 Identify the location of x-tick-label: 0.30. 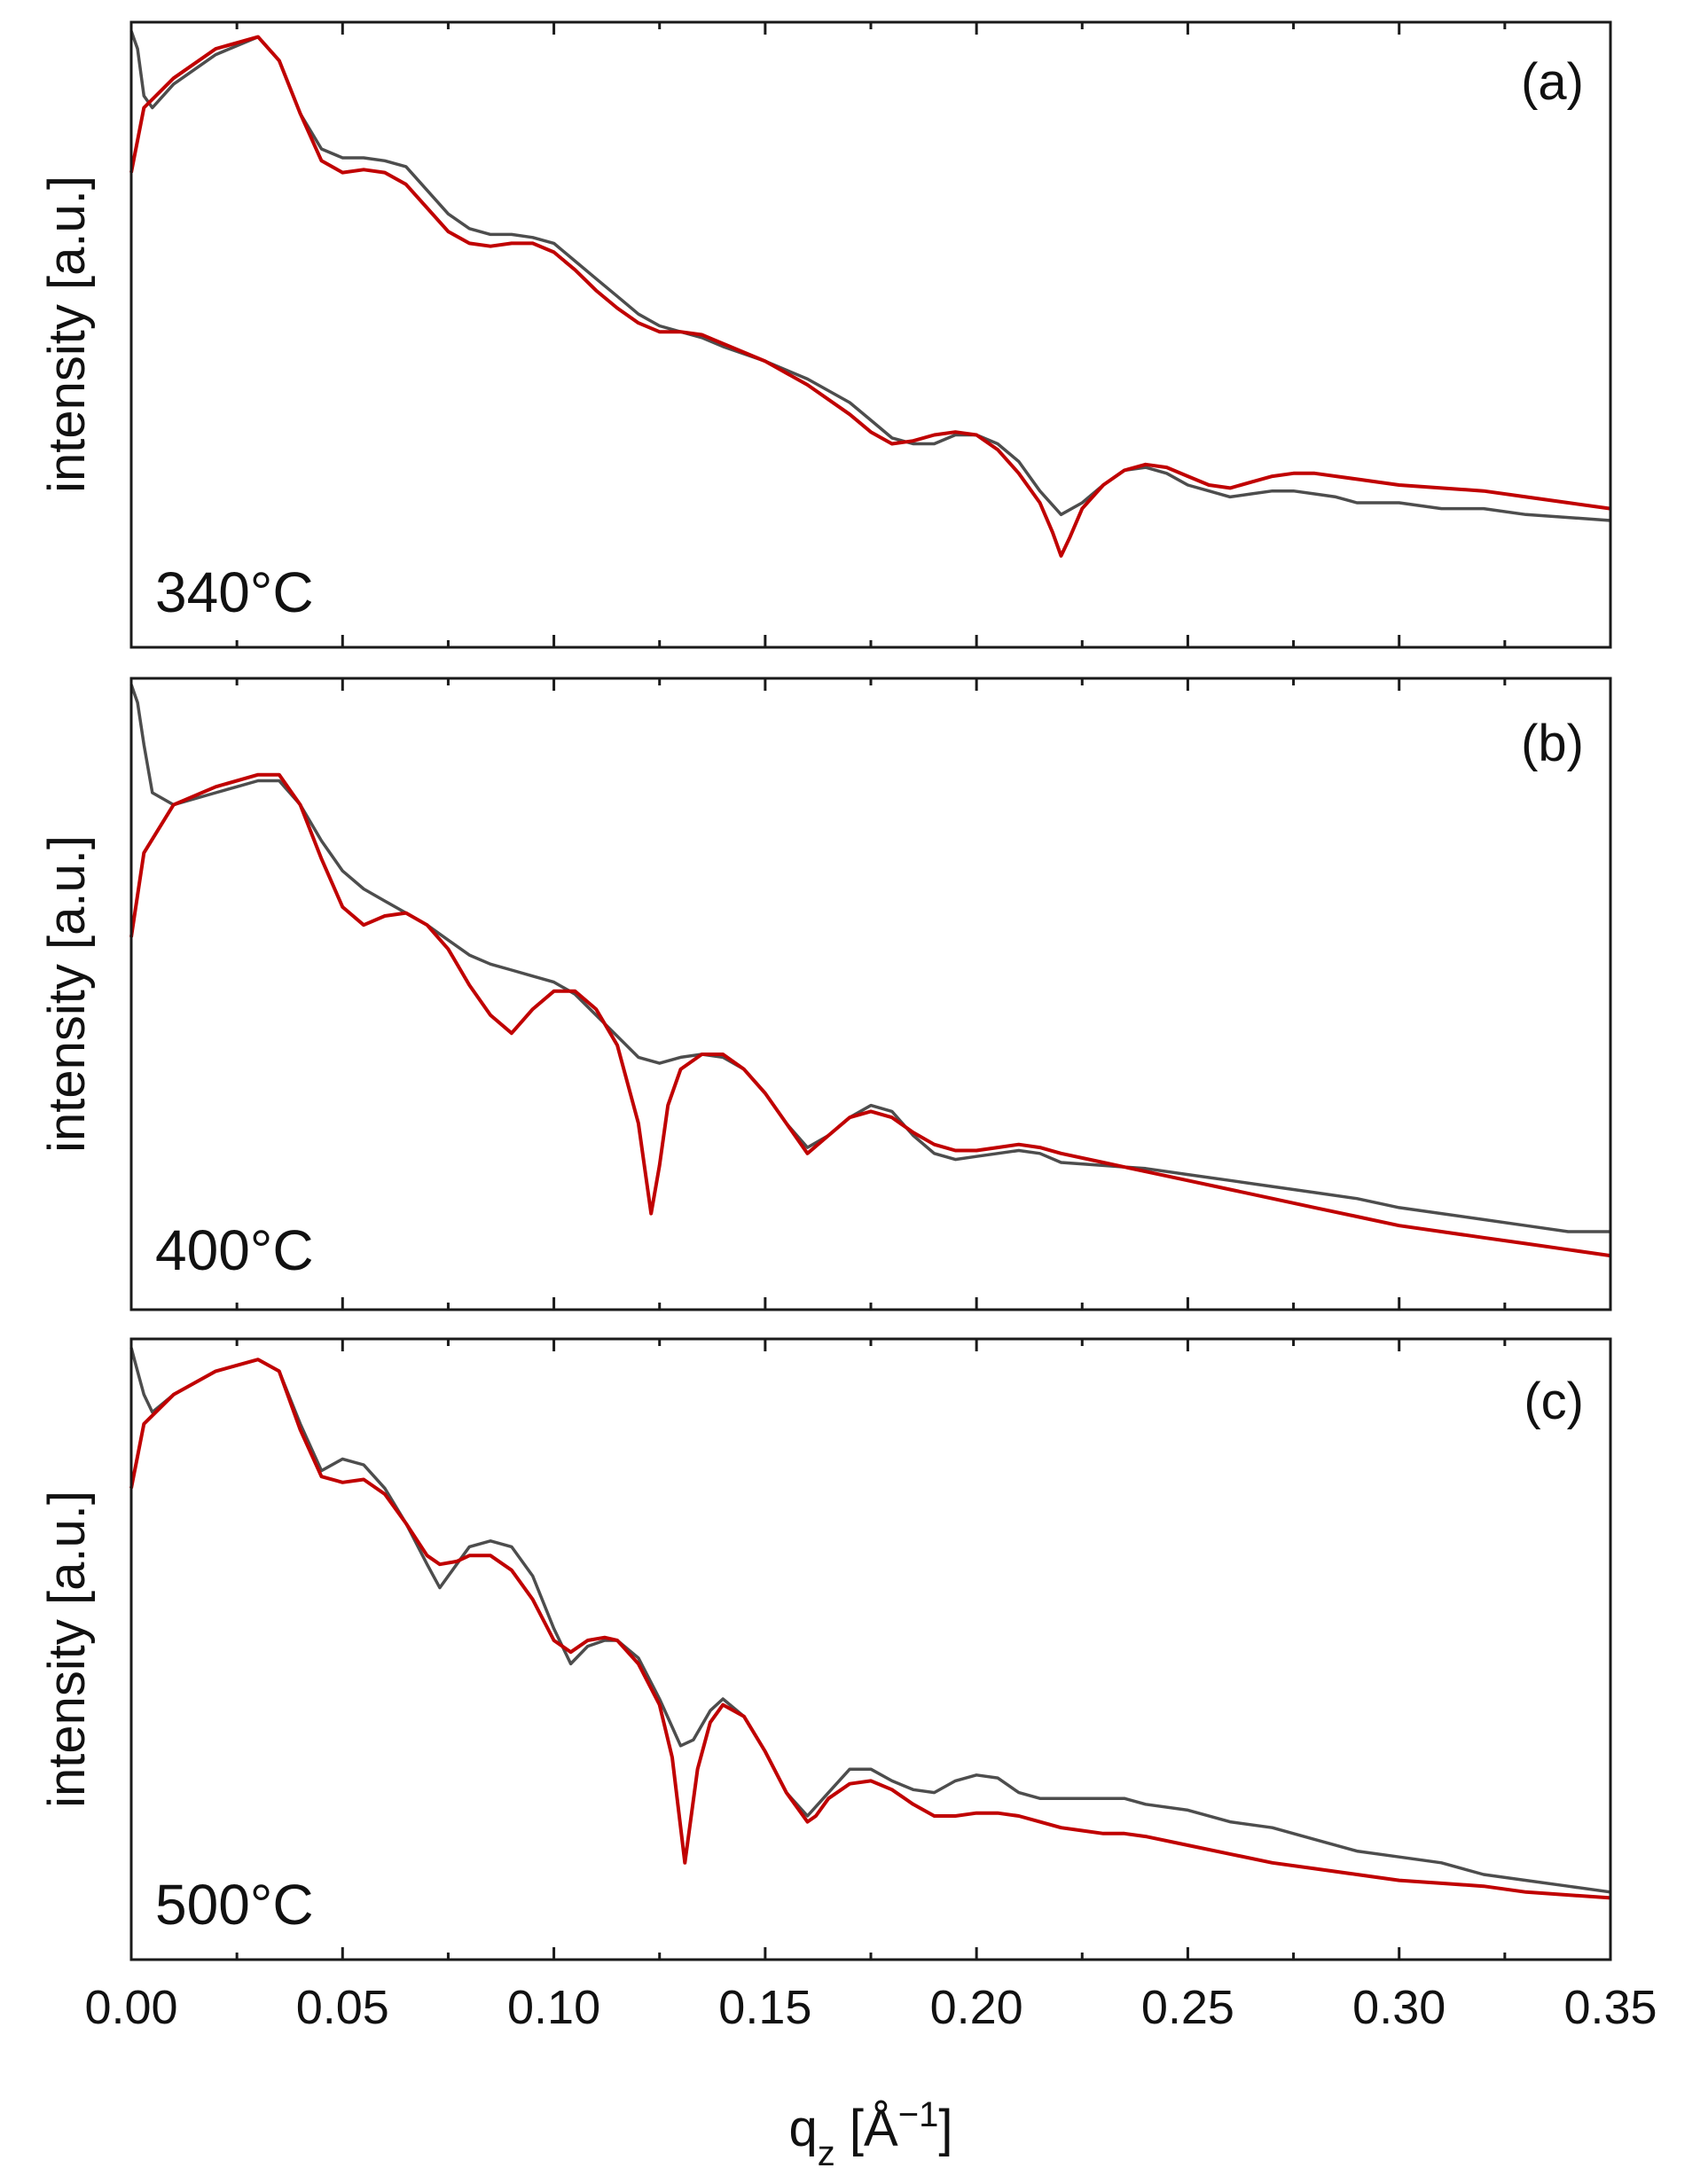
(1399, 2007).